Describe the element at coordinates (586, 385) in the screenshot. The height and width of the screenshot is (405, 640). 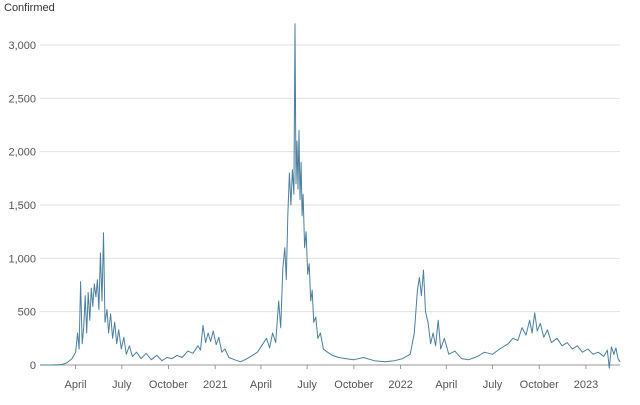
I see `x-tick-label: 2023` at that location.